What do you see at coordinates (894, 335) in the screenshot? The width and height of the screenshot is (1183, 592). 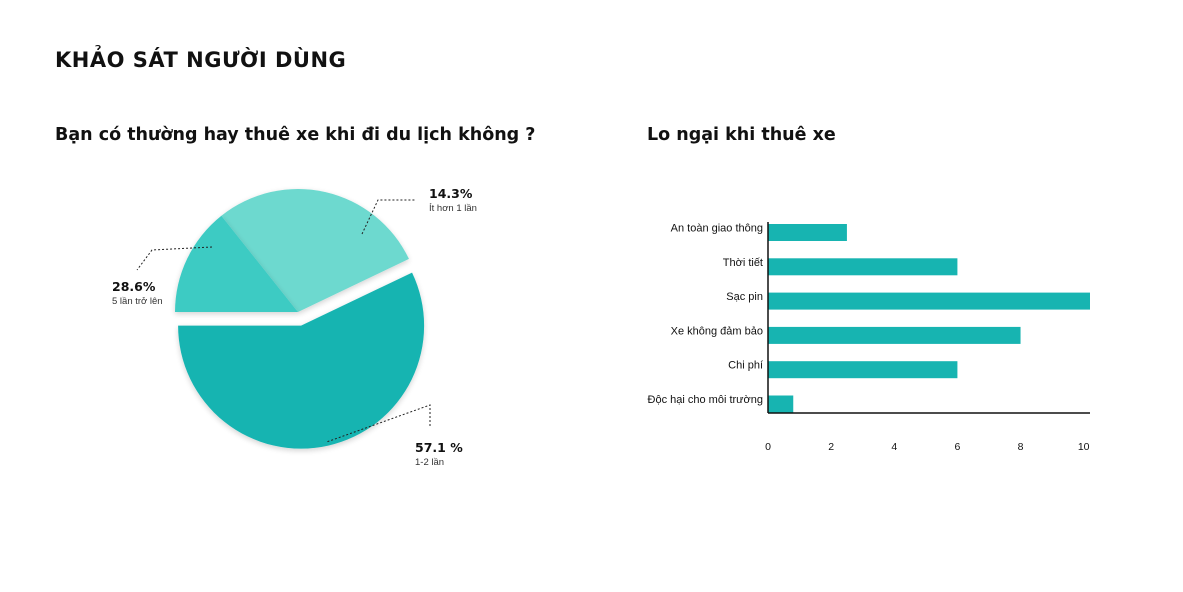 I see `bar-xe-khong-dam-bao` at bounding box center [894, 335].